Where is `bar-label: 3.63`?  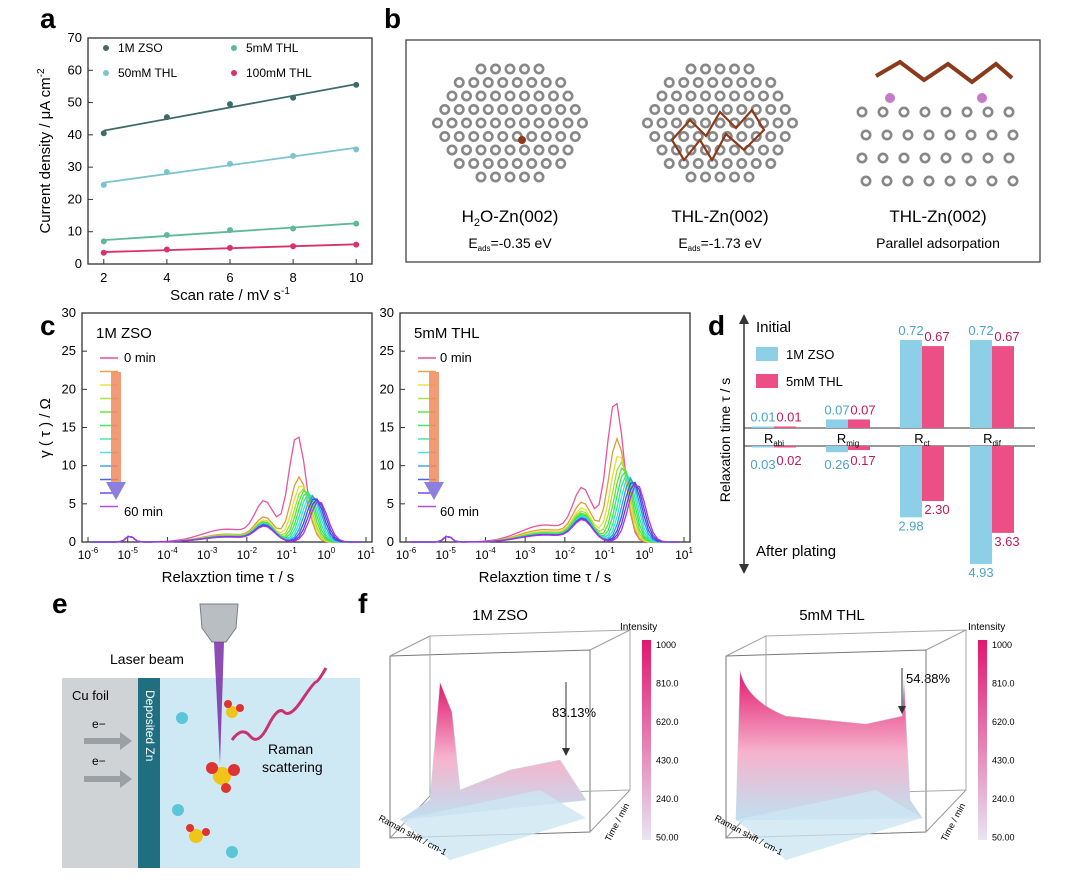 bar-label: 3.63 is located at coordinates (1006, 541).